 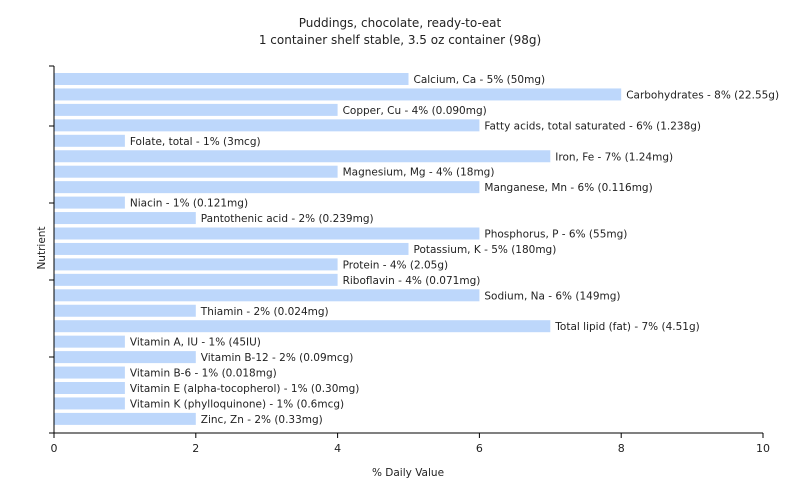 I want to click on bar-label-18: Vitamin B-12 - 2% (0.09mcg), so click(x=277, y=358).